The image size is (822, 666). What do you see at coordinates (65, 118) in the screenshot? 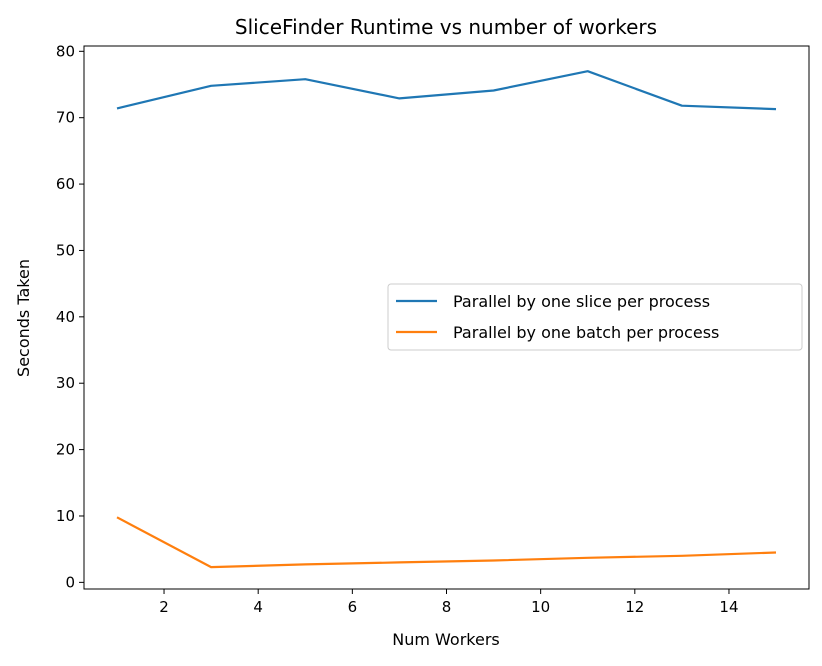
I see `y-tick-label: 70` at bounding box center [65, 118].